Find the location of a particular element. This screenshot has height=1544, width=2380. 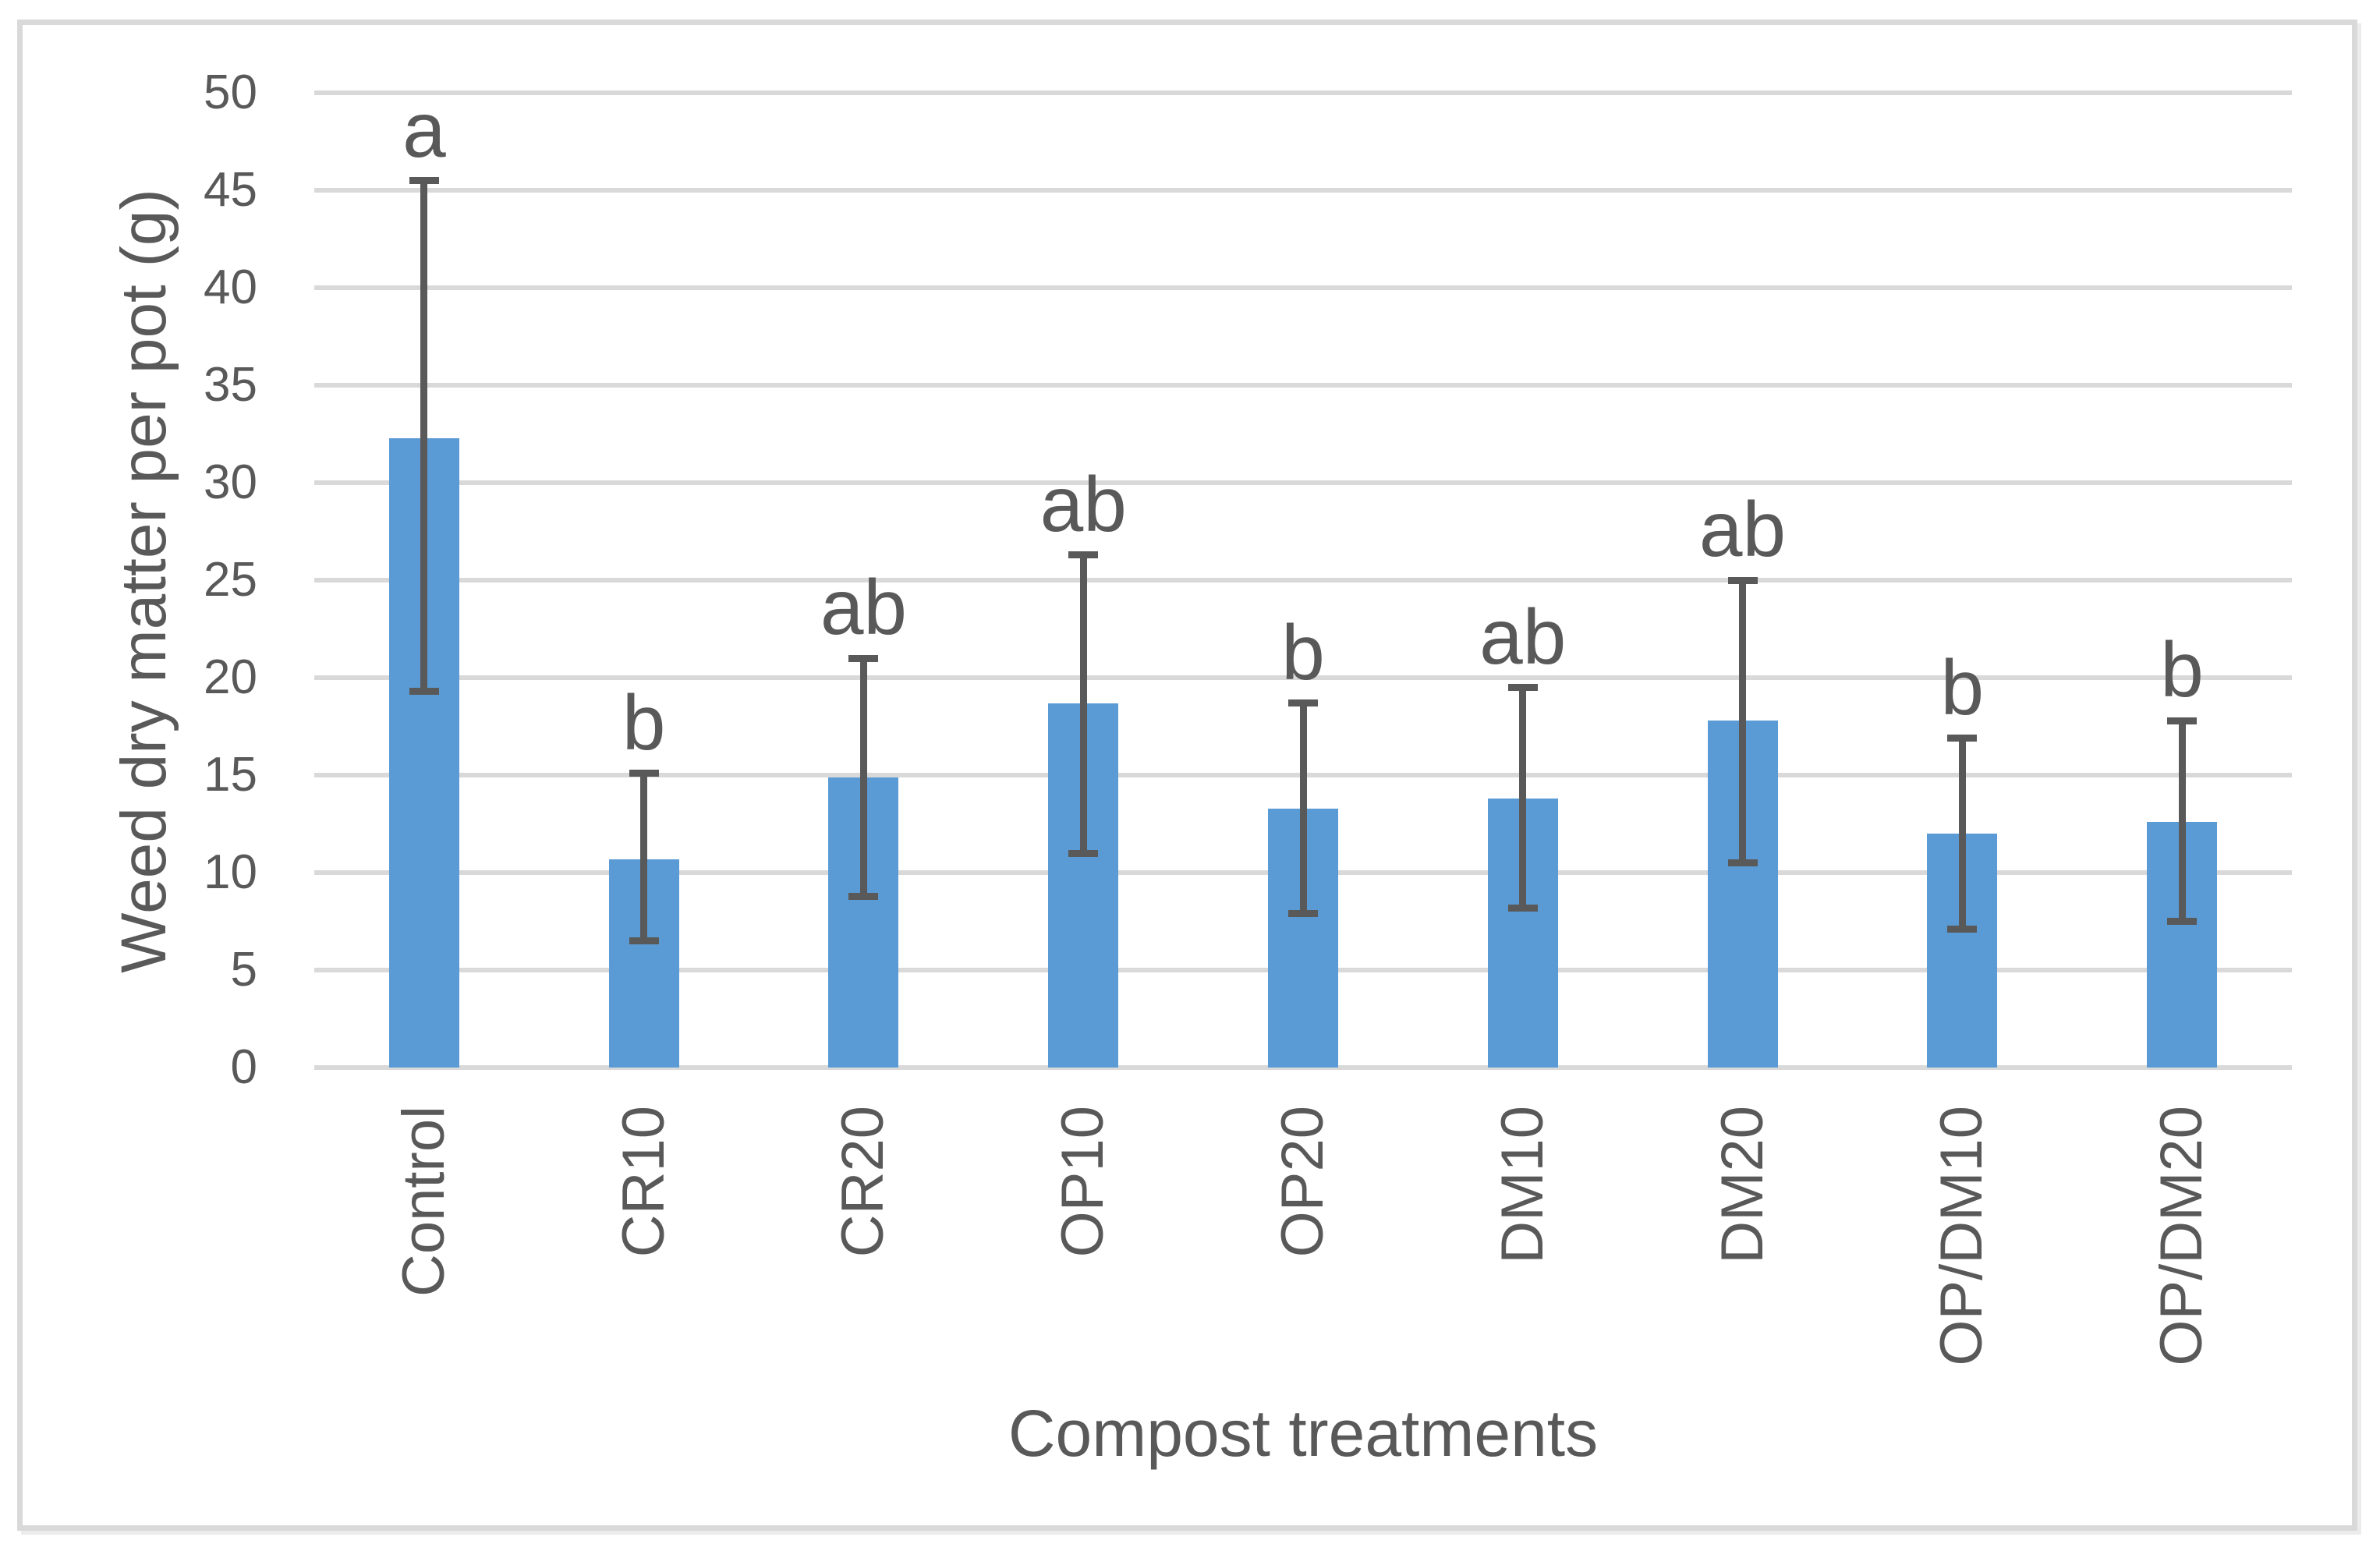

x-tick-label-dm10: DM10 is located at coordinates (1522, 1185).